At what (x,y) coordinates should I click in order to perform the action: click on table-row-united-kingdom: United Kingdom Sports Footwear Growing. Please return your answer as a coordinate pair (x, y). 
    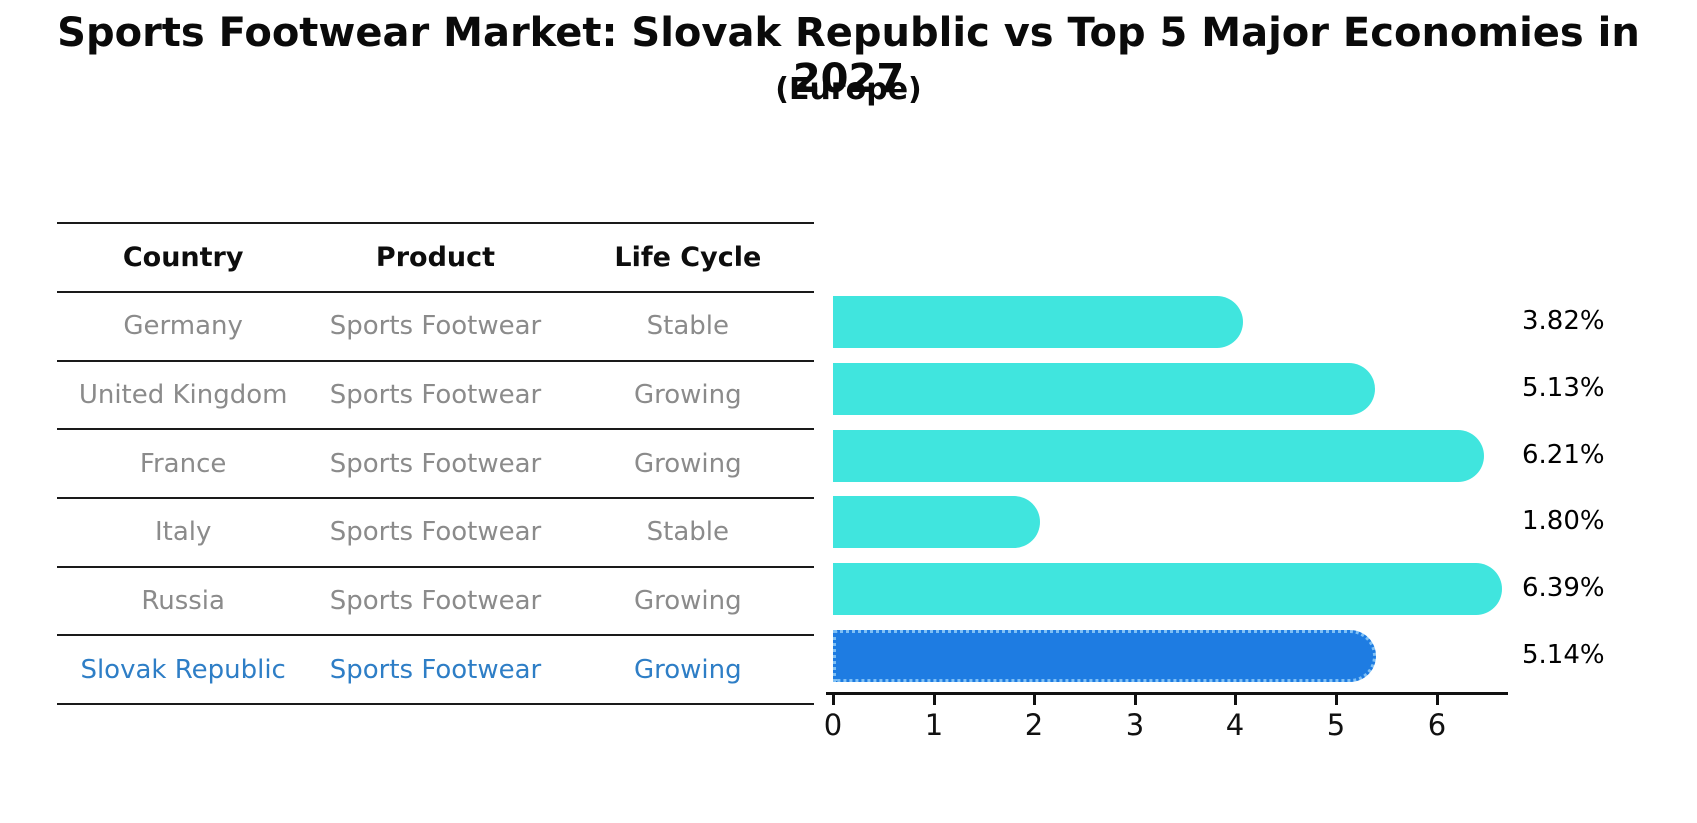
    Looking at the image, I should click on (435, 396).